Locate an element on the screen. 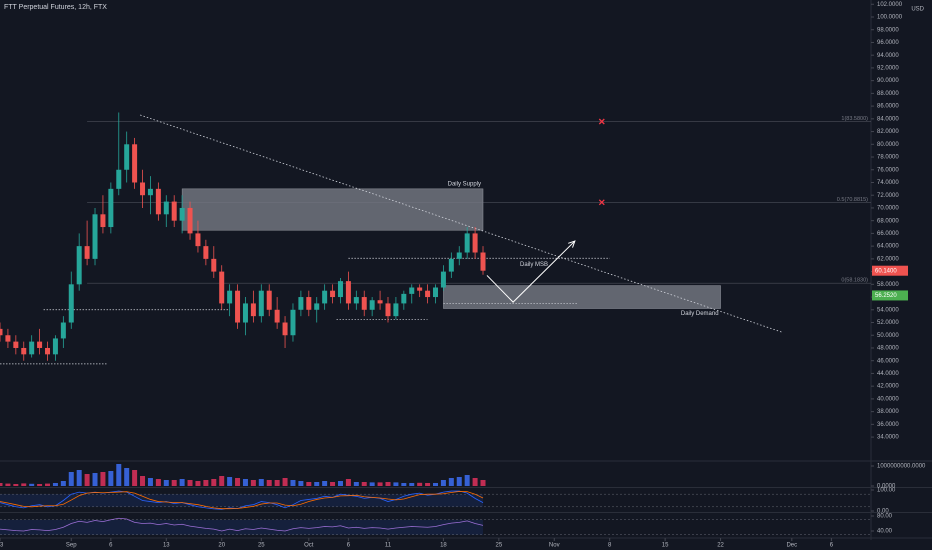 The width and height of the screenshot is (932, 550). y-tick-label: 64.0000 is located at coordinates (888, 247).